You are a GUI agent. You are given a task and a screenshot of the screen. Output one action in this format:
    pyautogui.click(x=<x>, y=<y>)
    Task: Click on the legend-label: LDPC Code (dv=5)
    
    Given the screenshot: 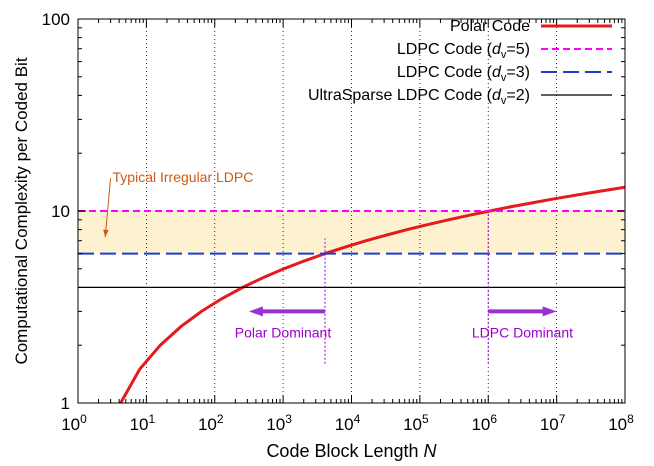 What is the action you would take?
    pyautogui.click(x=463, y=51)
    